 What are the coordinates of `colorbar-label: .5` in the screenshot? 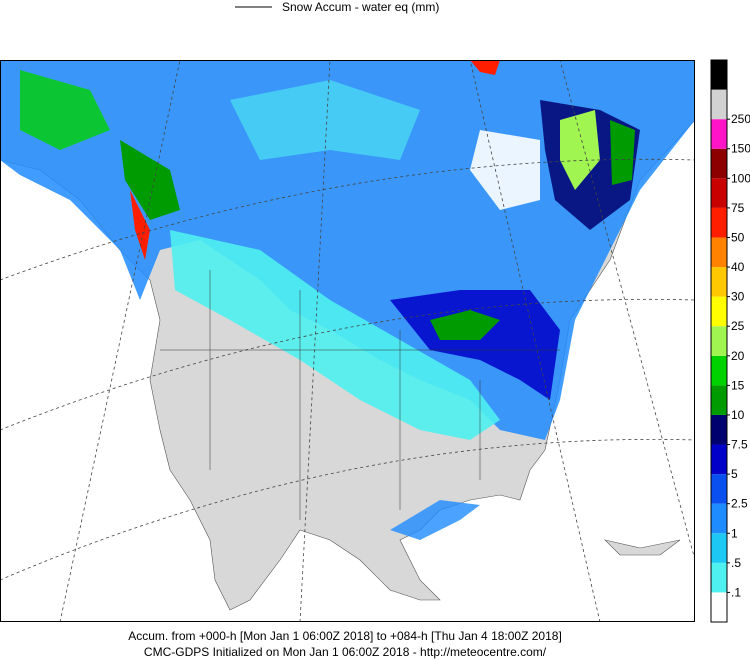 It's located at (736, 563).